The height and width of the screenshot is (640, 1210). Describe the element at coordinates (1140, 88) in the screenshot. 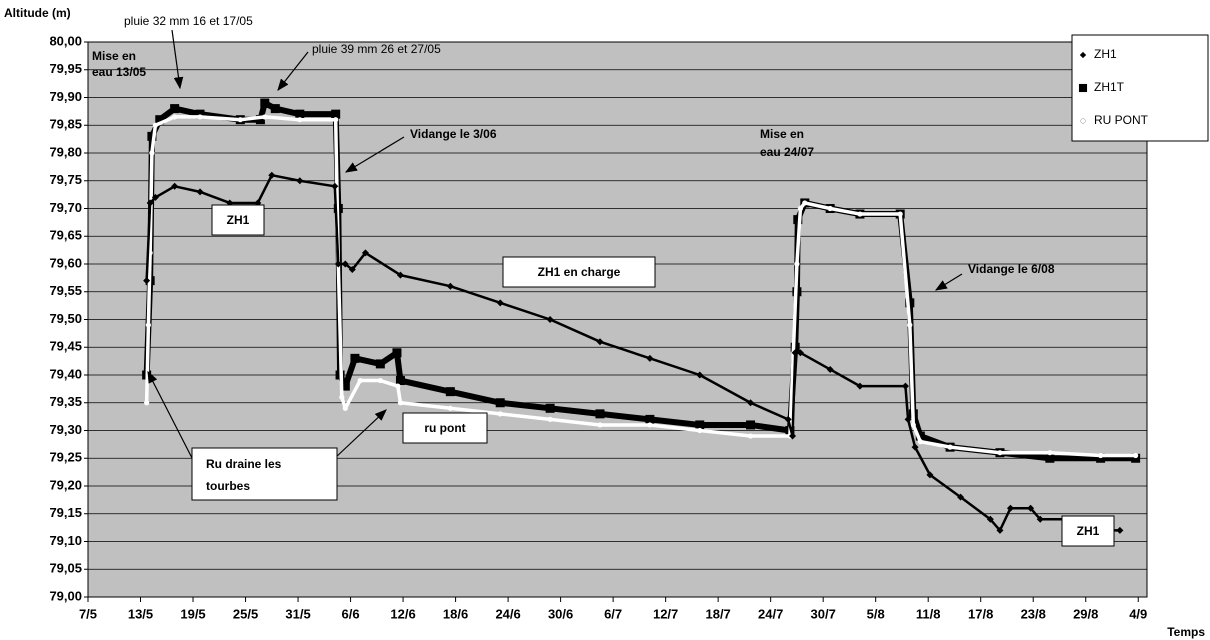

I see `legend-box` at that location.